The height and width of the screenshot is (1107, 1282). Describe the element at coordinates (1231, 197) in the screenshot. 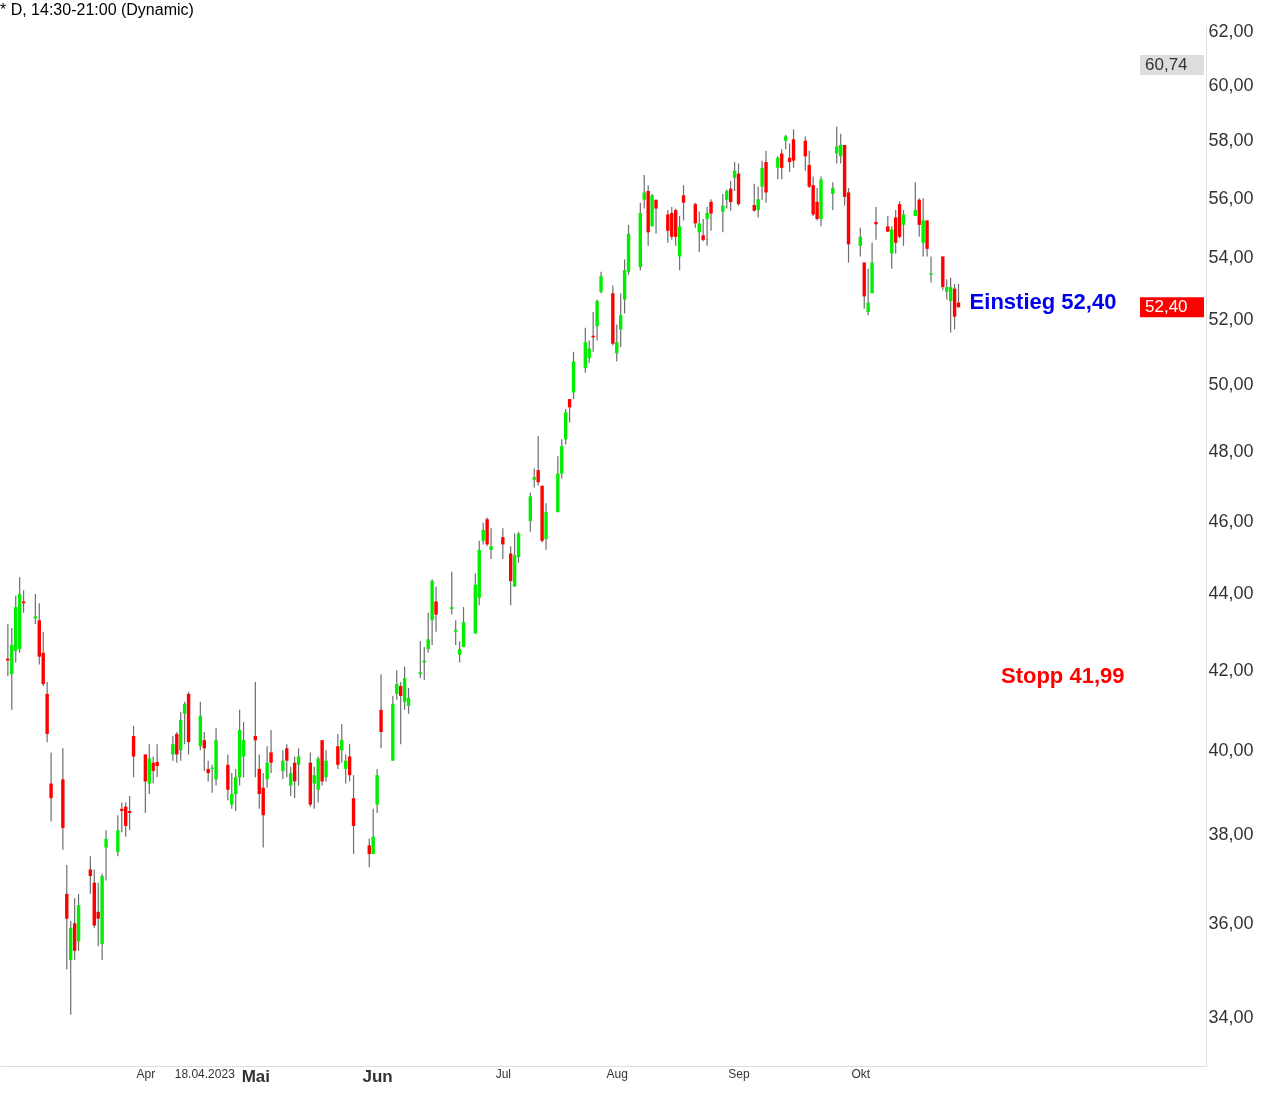

I see `y-tick-label: 56,00` at that location.